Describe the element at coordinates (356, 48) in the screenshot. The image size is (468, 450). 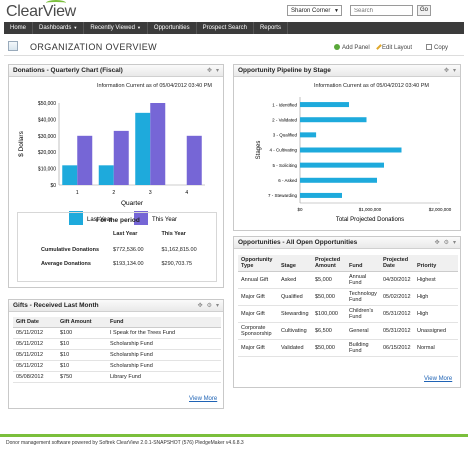
I see `add-panel-label: Add Panel` at that location.